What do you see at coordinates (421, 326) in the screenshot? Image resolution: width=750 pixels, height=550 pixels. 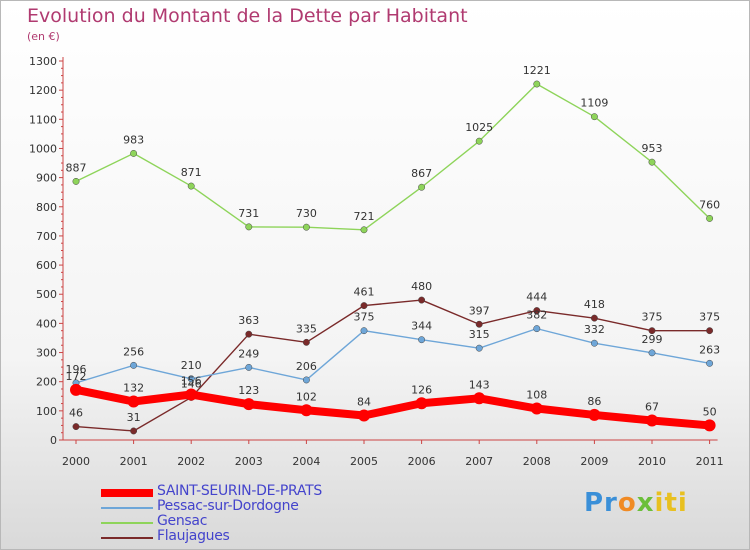 I see `data-label: 344` at bounding box center [421, 326].